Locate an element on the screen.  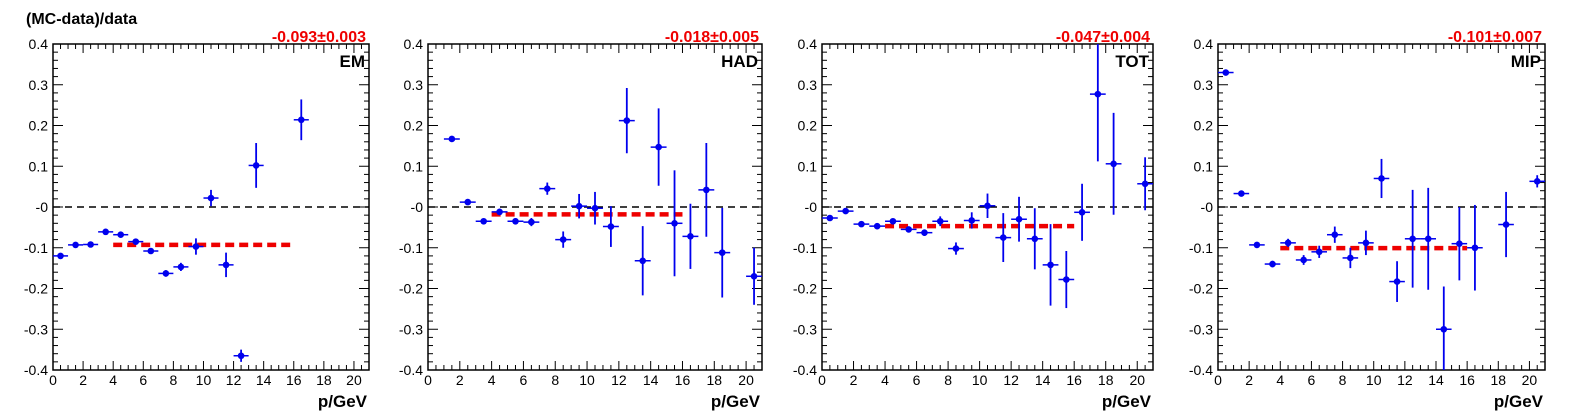
x-tick-label: 6 is located at coordinates (143, 380).